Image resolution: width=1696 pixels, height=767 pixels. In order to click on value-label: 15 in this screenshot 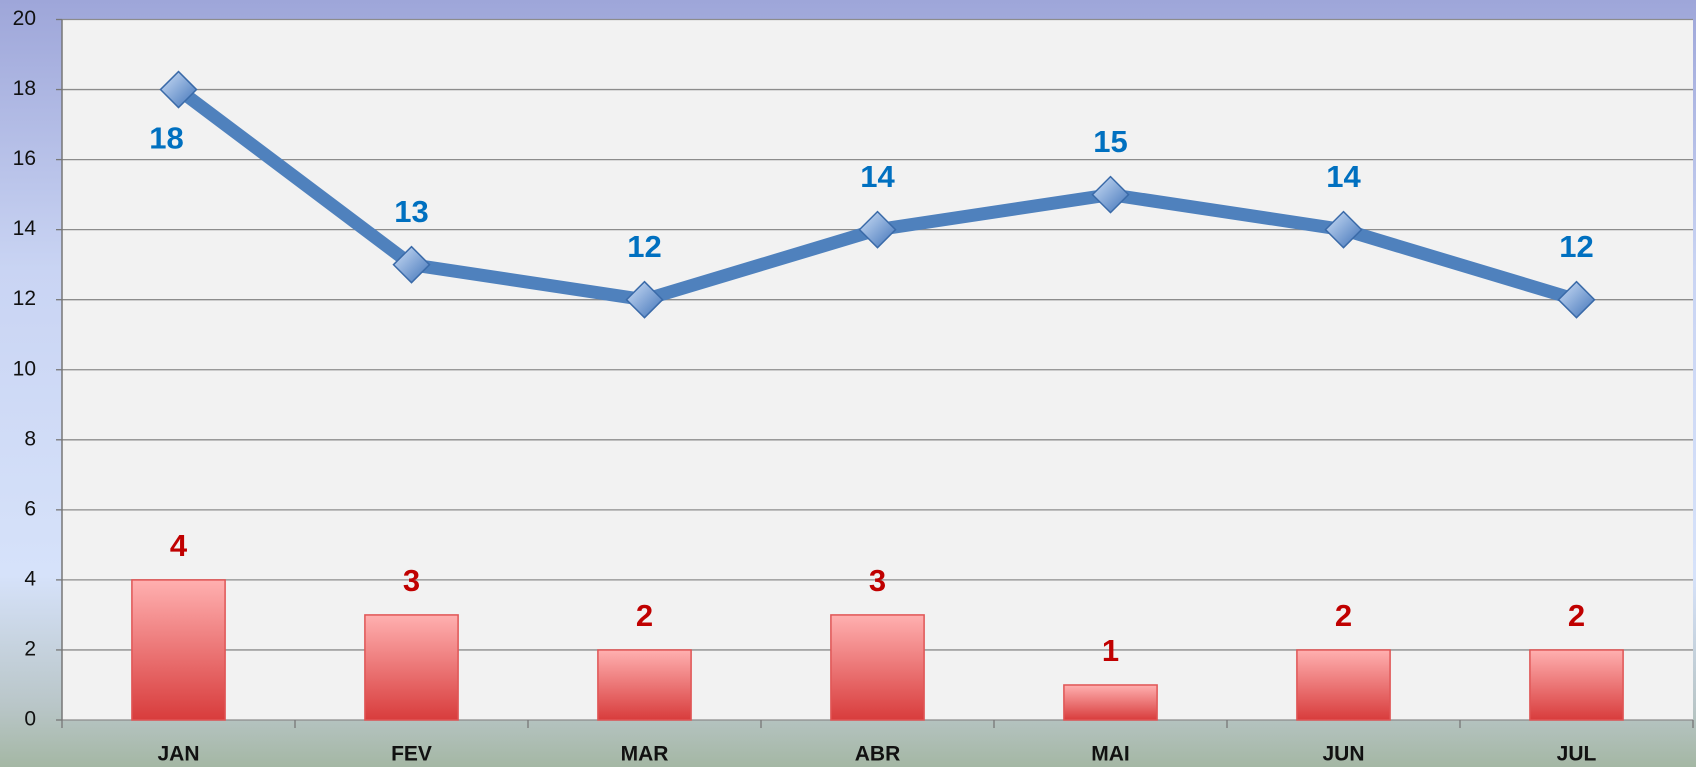, I will do `click(1110, 141)`.